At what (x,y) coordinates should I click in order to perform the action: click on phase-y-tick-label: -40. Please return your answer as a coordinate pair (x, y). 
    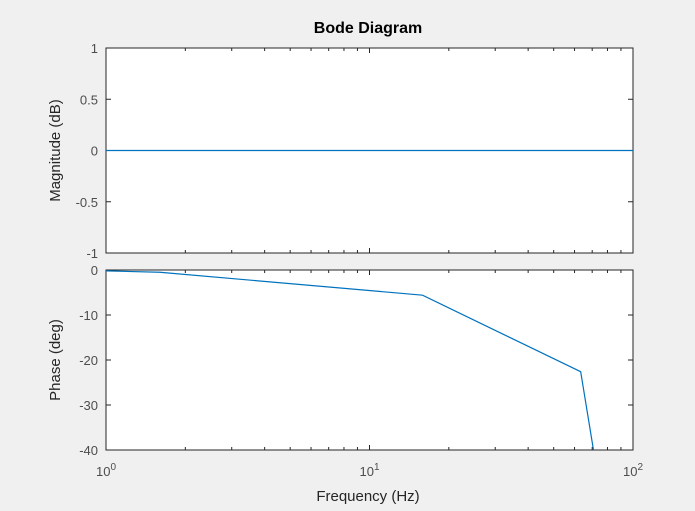
    Looking at the image, I should click on (88, 450).